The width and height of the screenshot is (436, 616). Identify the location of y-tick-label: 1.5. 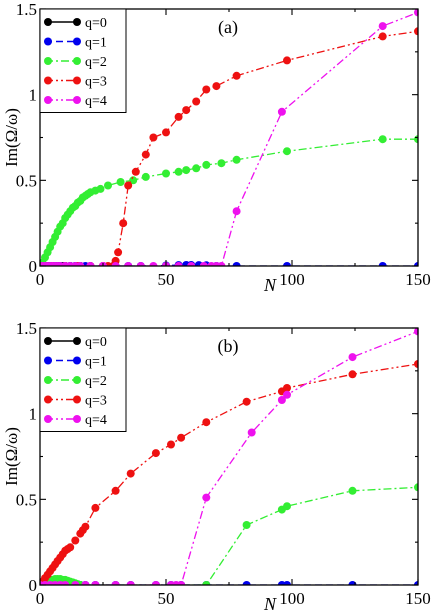
(26, 328).